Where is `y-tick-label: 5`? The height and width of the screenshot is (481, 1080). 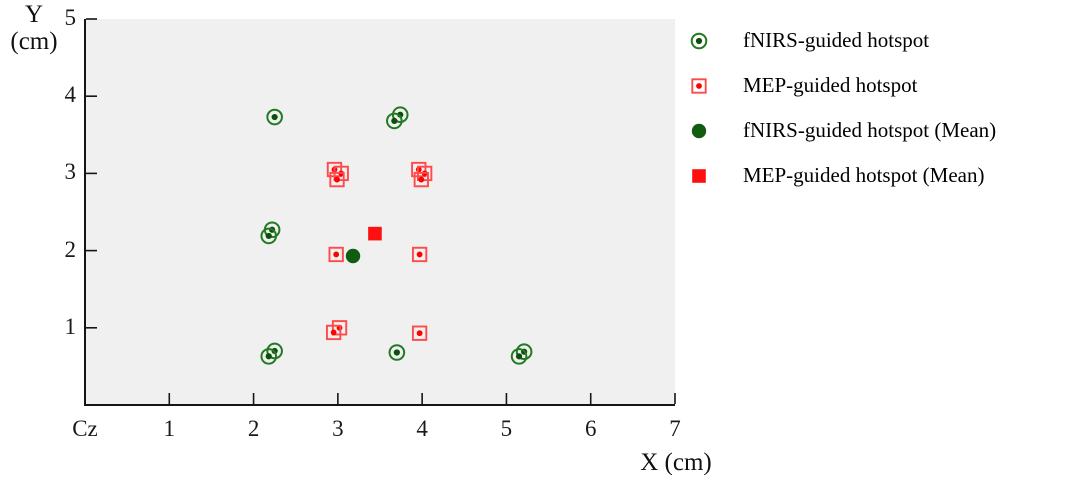
y-tick-label: 5 is located at coordinates (70, 17).